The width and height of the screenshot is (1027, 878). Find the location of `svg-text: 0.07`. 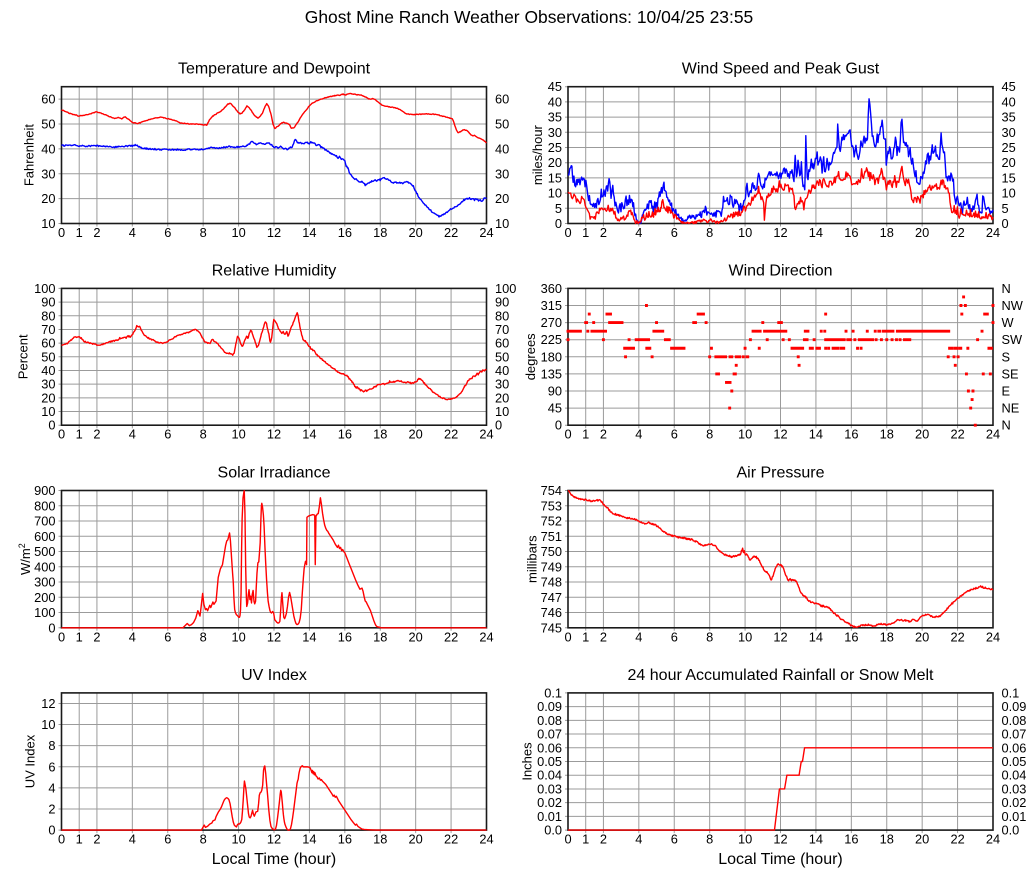

svg-text: 0.07 is located at coordinates (549, 734).